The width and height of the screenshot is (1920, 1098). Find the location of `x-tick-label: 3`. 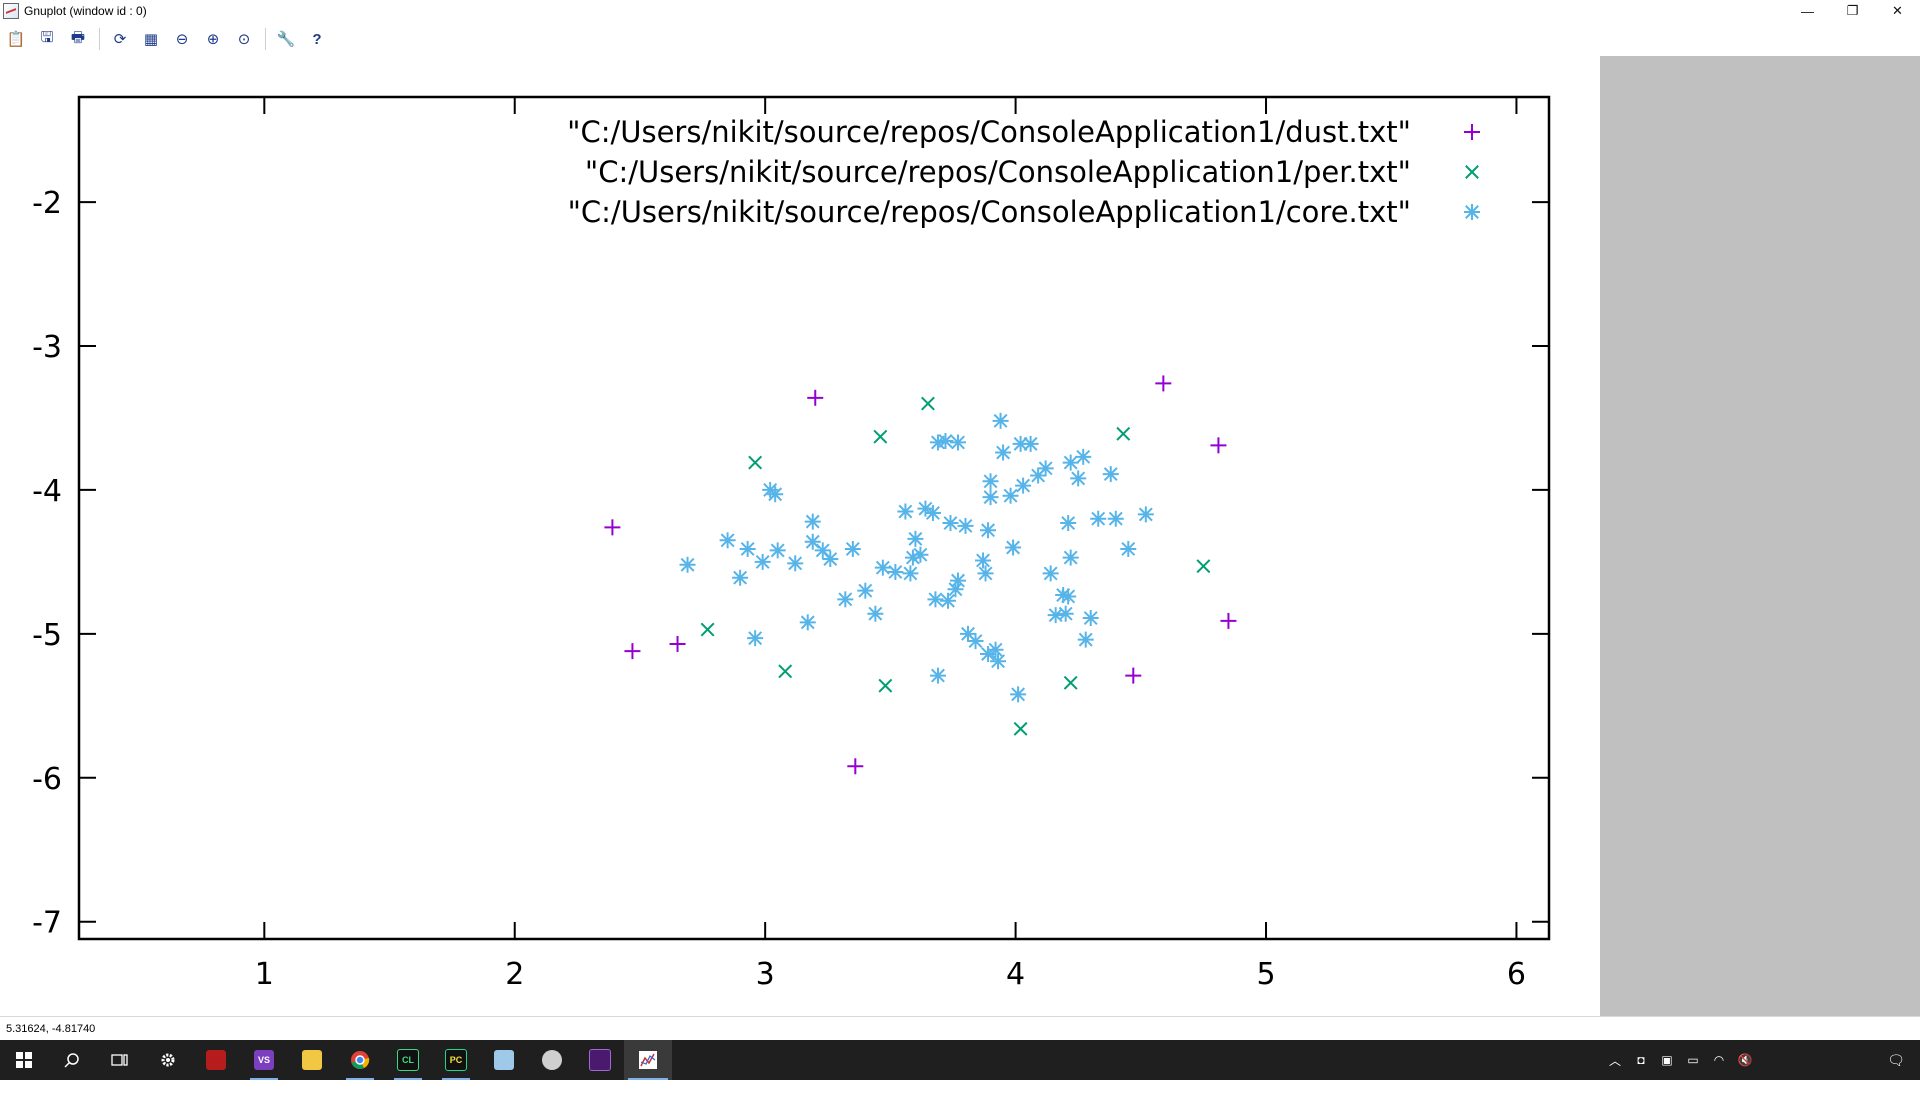

x-tick-label: 3 is located at coordinates (765, 974).